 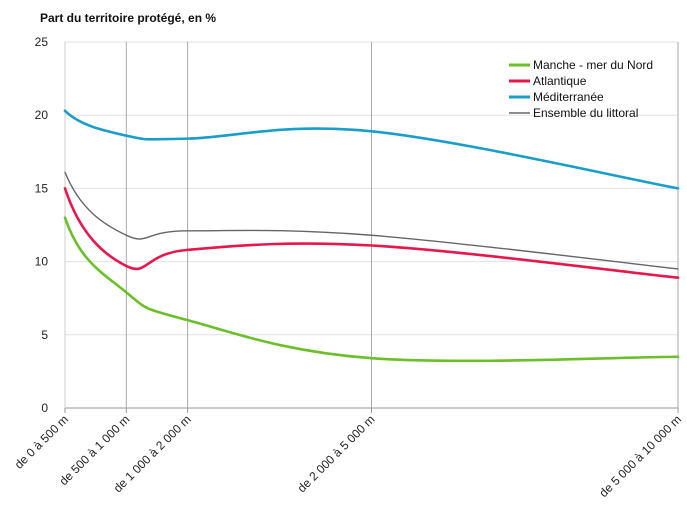 What do you see at coordinates (42, 225) in the screenshot?
I see `y-axis-ticks: 0 5 10 15 20 25` at bounding box center [42, 225].